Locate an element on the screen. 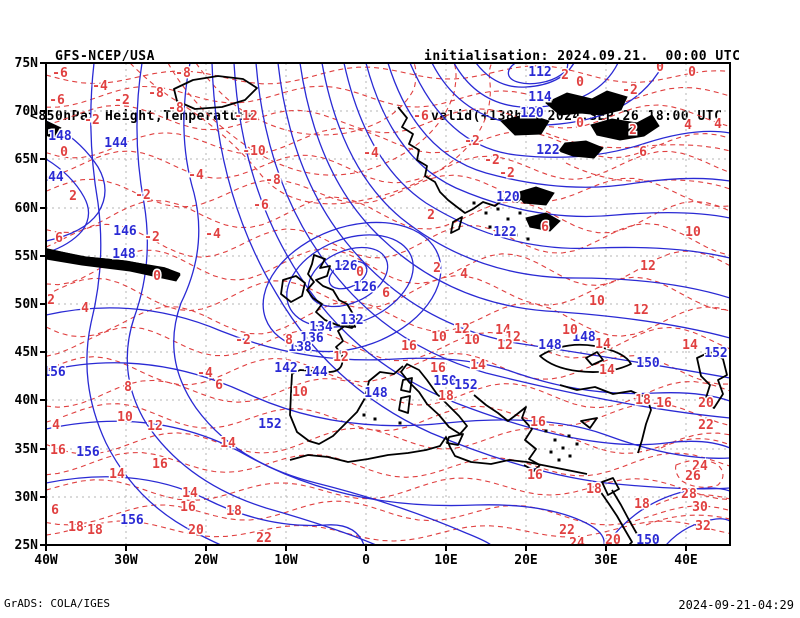  height-contour-label: 138 is located at coordinates (300, 347).